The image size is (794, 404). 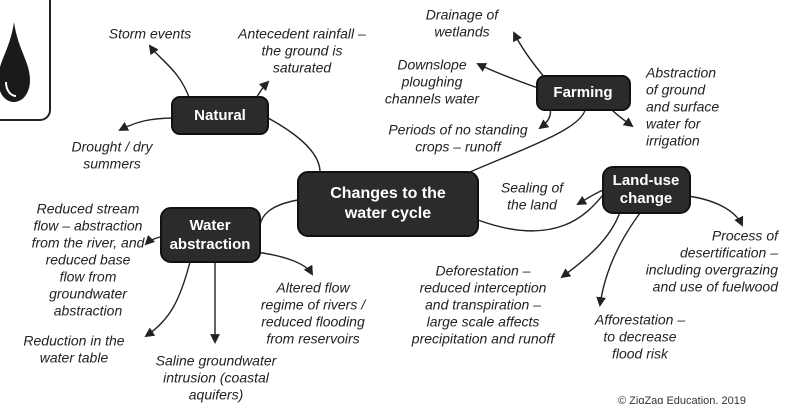 What do you see at coordinates (483, 305) in the screenshot?
I see `leaf-label: and transpiration –` at bounding box center [483, 305].